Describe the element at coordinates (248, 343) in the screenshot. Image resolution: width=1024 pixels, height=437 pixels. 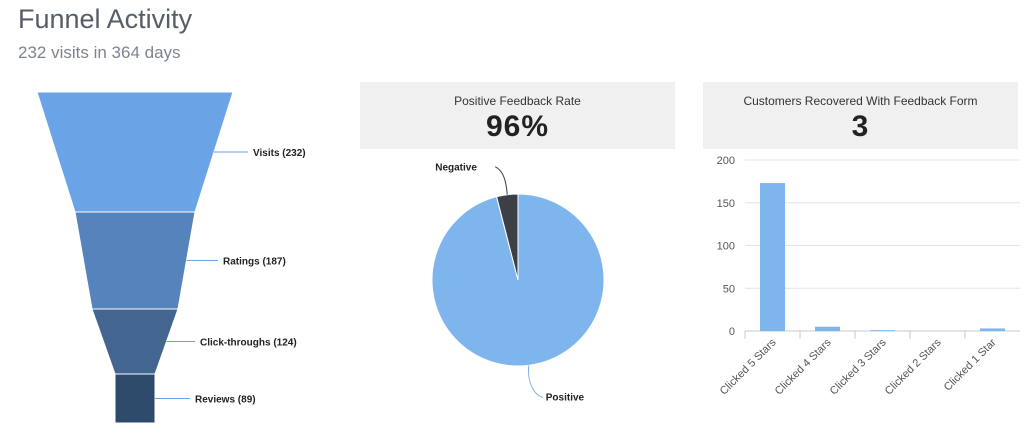
I see `funnel-stage-label: Click-throughs (124)` at that location.